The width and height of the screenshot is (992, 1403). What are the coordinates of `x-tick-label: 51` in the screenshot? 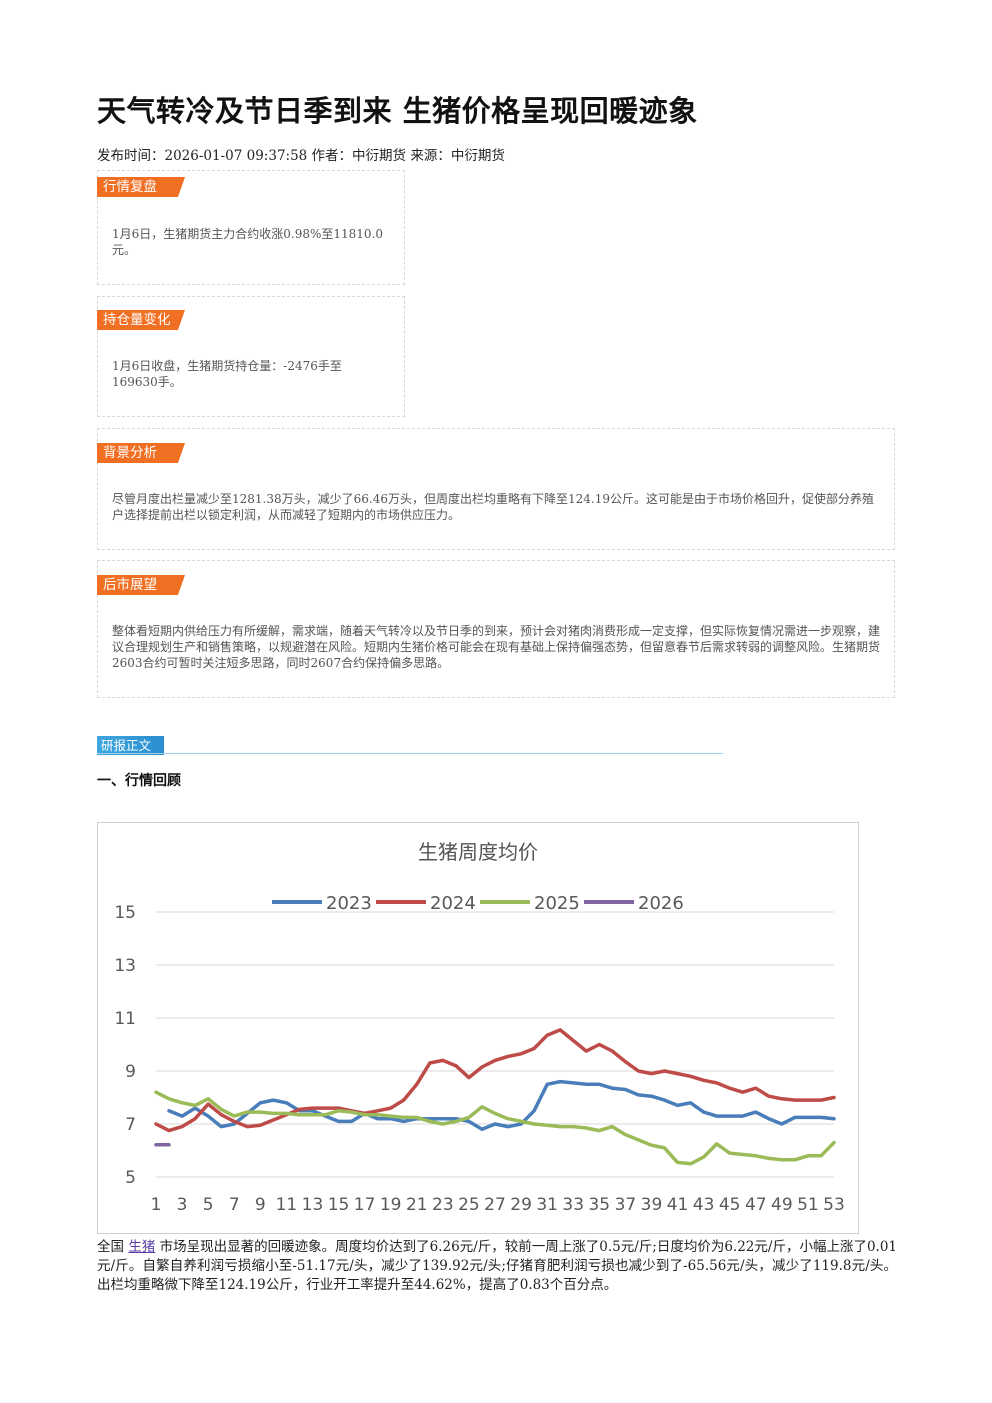 It's located at (808, 1205).